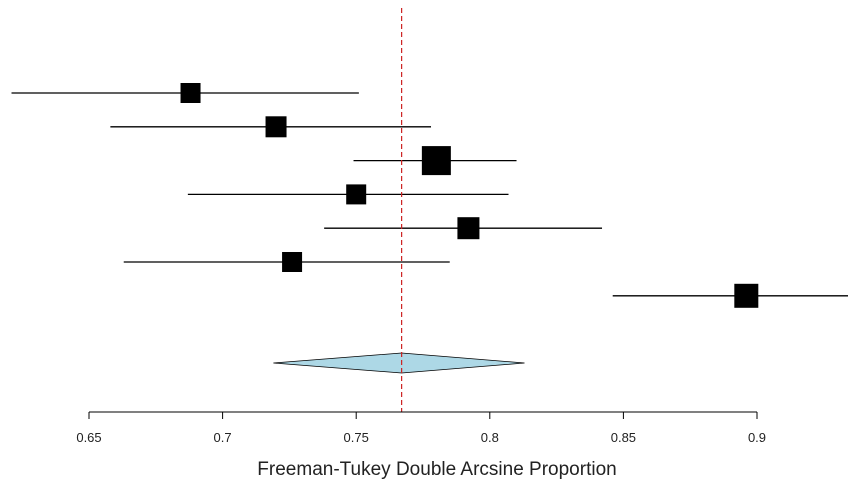 The width and height of the screenshot is (848, 484). What do you see at coordinates (88, 437) in the screenshot?
I see `x-tick-label-1: 0.65` at bounding box center [88, 437].